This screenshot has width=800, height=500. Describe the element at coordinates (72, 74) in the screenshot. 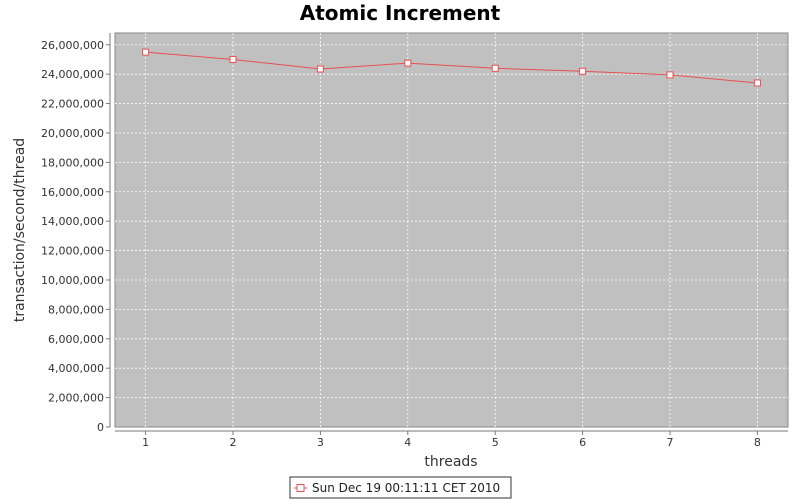

I see `y-tick-label: 24,000,000` at that location.